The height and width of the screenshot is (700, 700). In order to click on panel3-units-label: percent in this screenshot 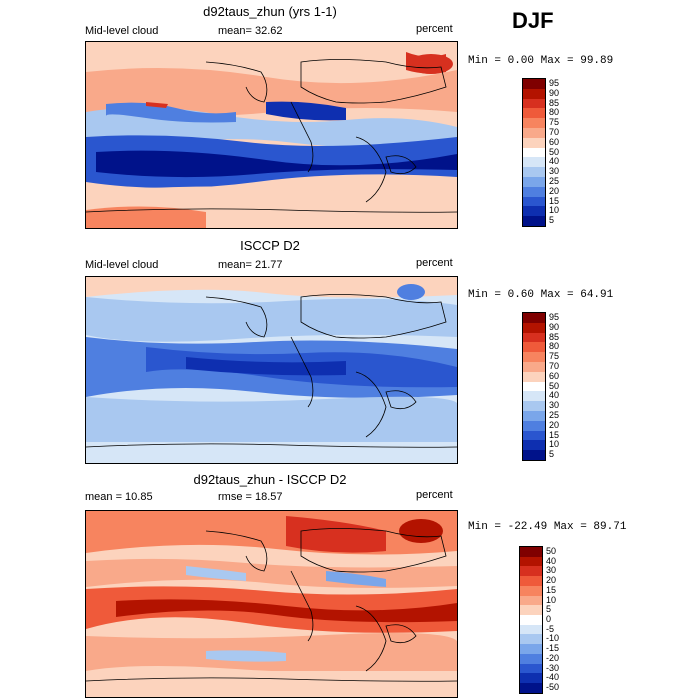, I will do `click(434, 495)`.